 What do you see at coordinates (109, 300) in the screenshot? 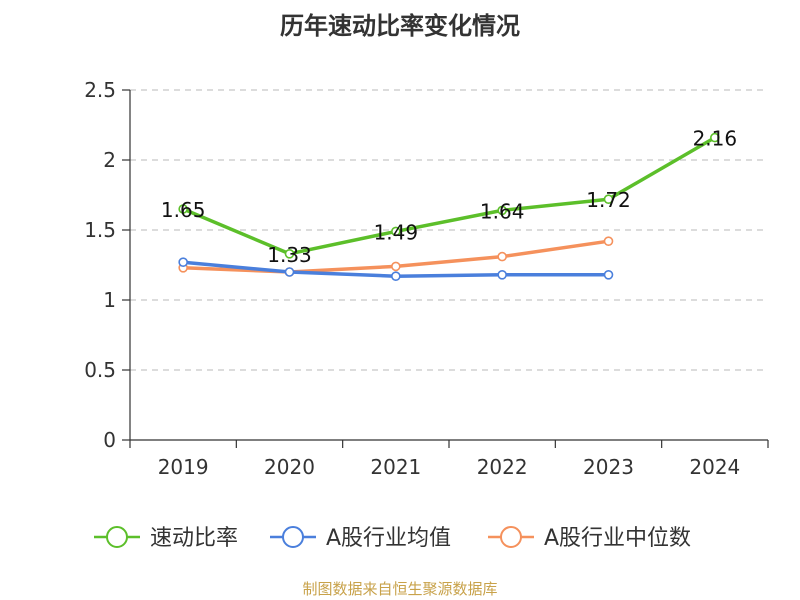
I see `y-tick-label: 1` at bounding box center [109, 300].